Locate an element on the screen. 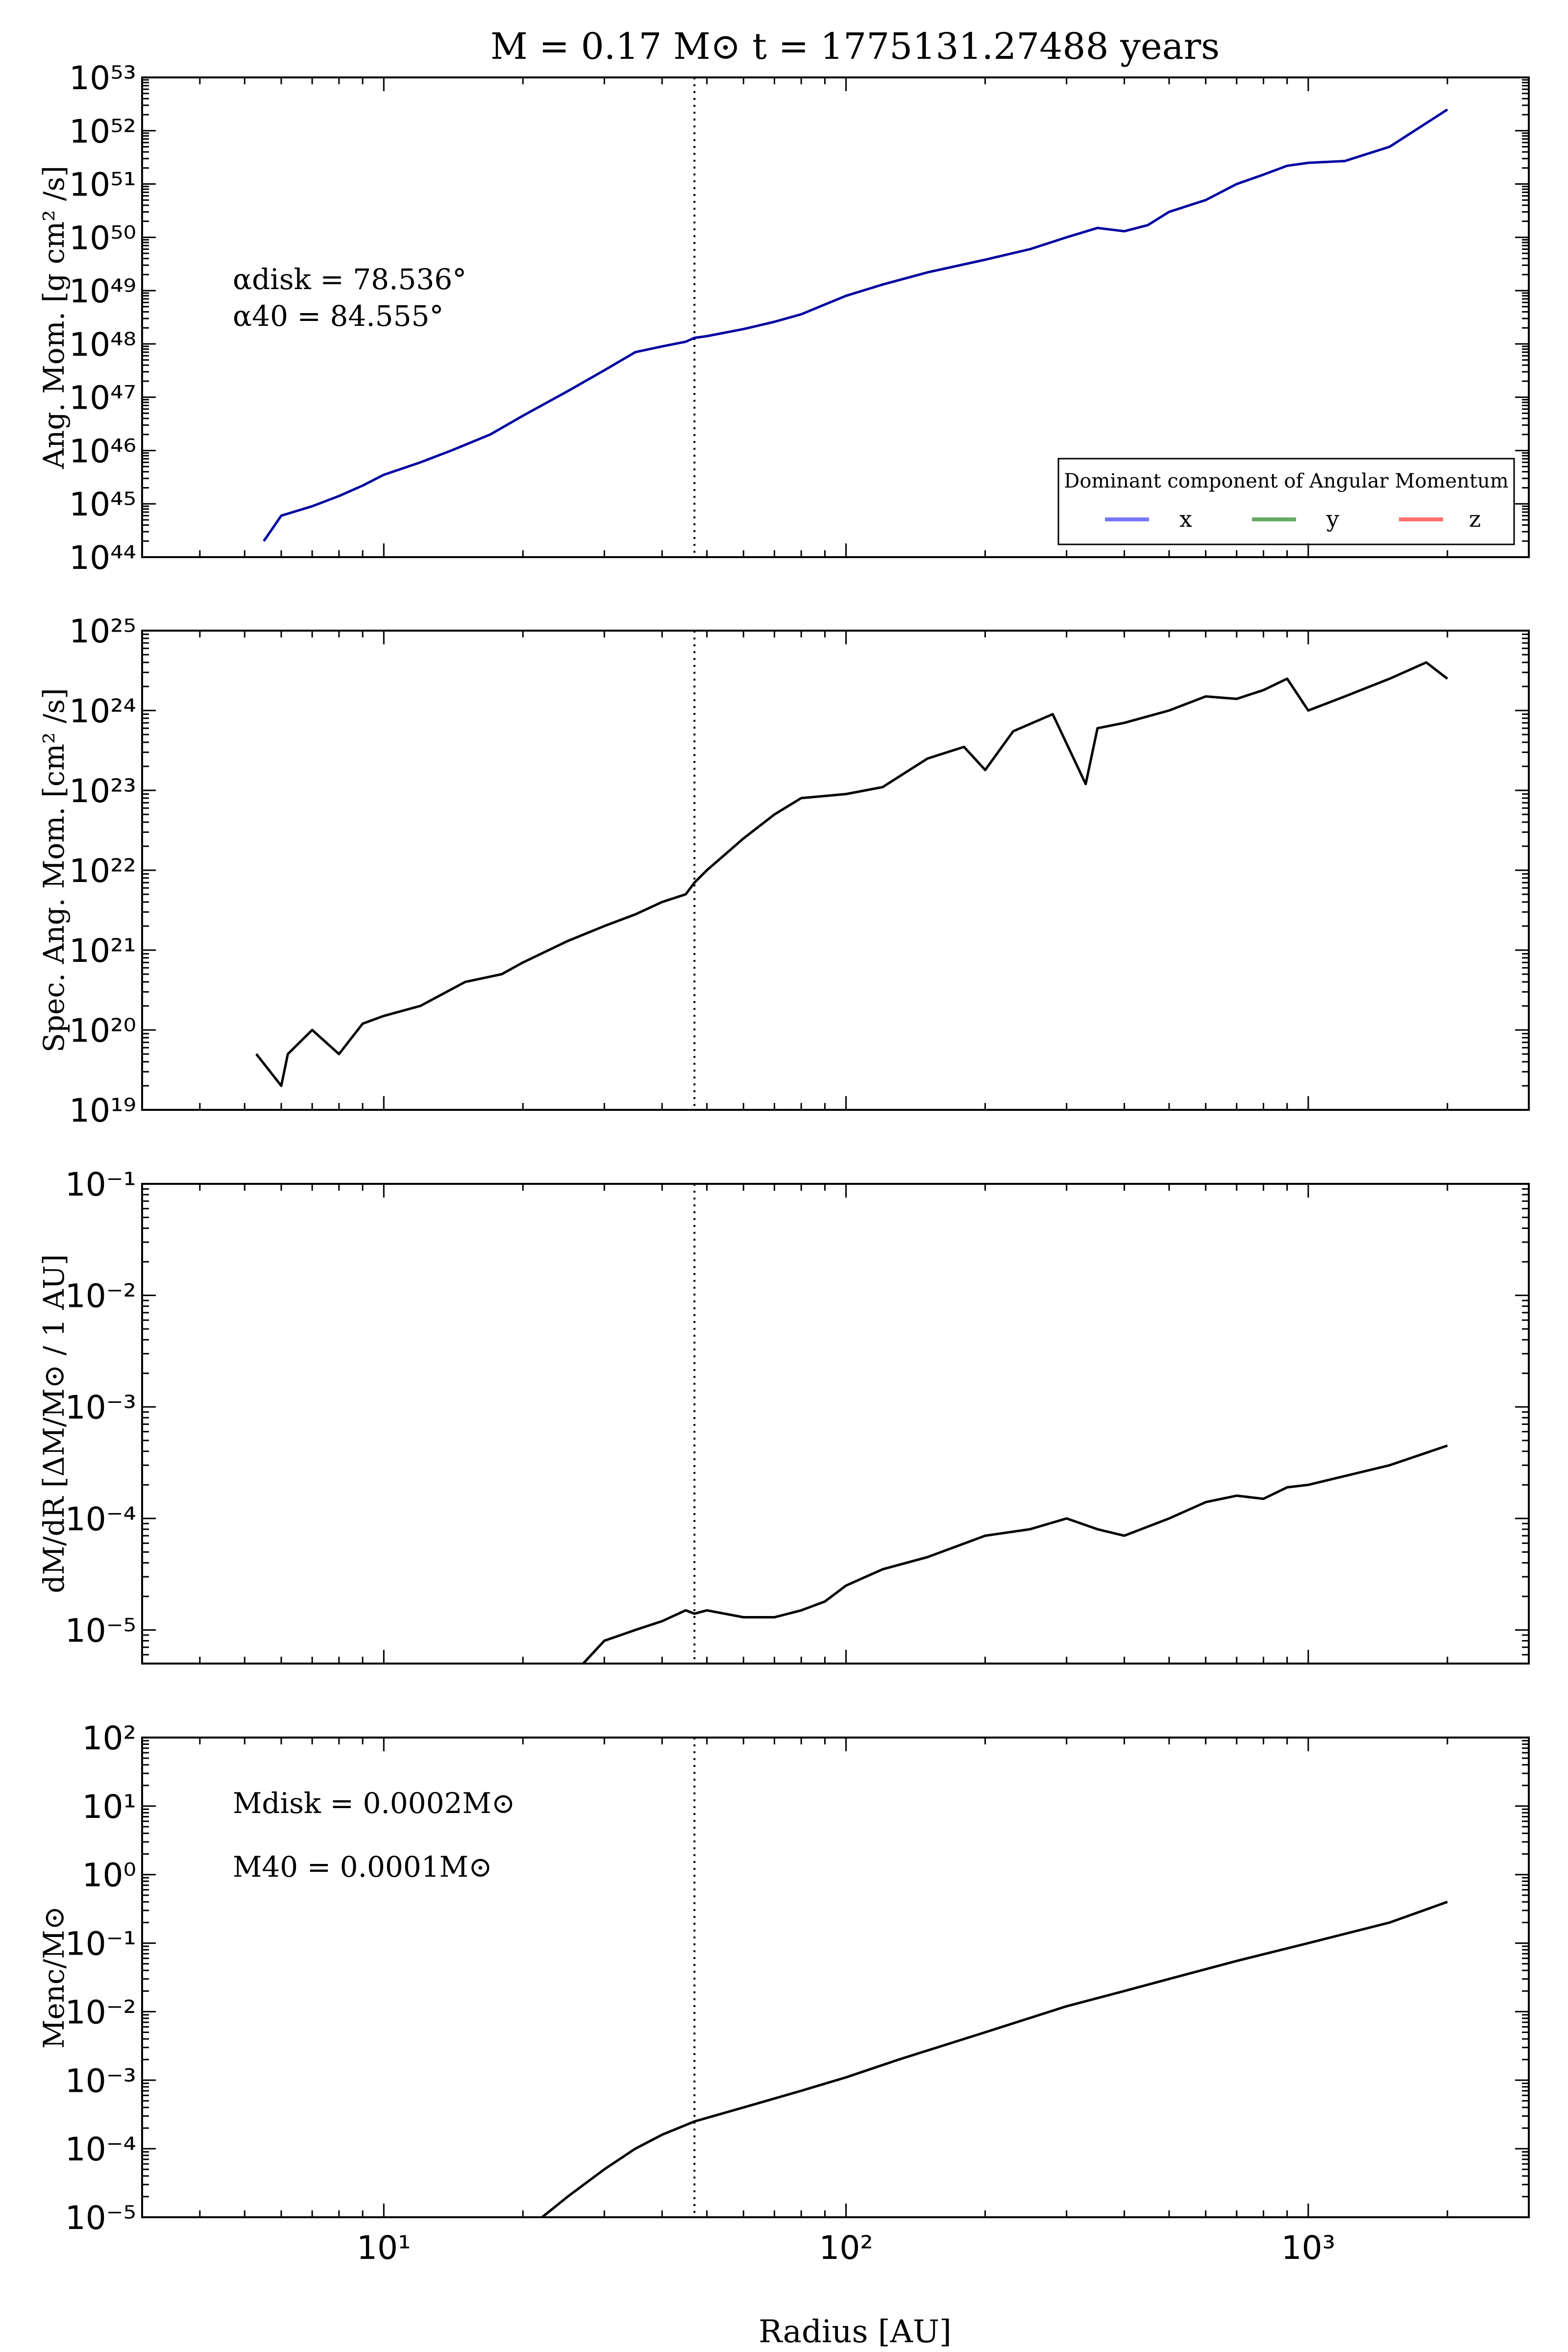  y-tick-label: 10⁵³ is located at coordinates (102, 78).